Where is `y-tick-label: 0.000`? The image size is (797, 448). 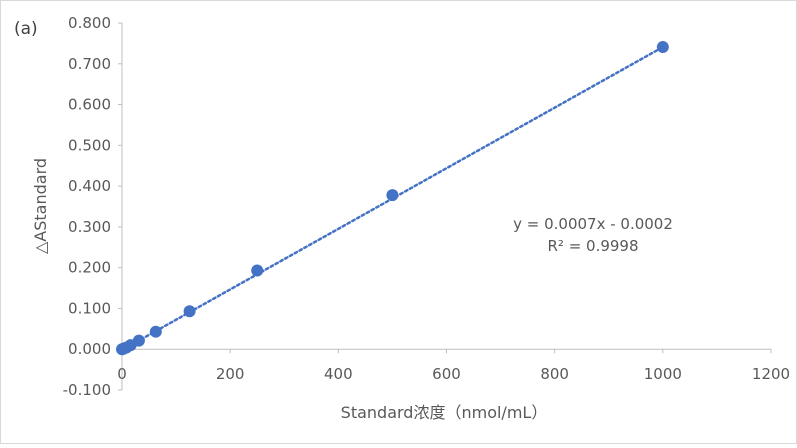 y-tick-label: 0.000 is located at coordinates (89, 349).